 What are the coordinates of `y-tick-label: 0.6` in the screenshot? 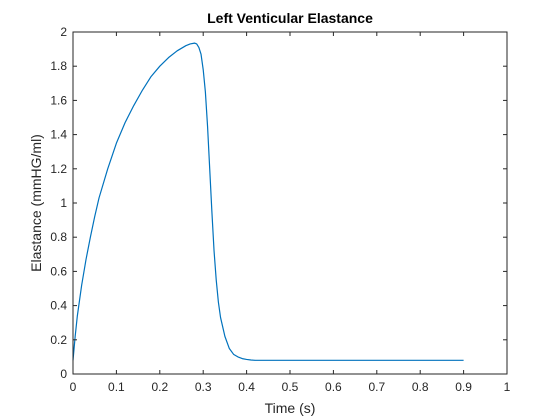 It's located at (58, 271).